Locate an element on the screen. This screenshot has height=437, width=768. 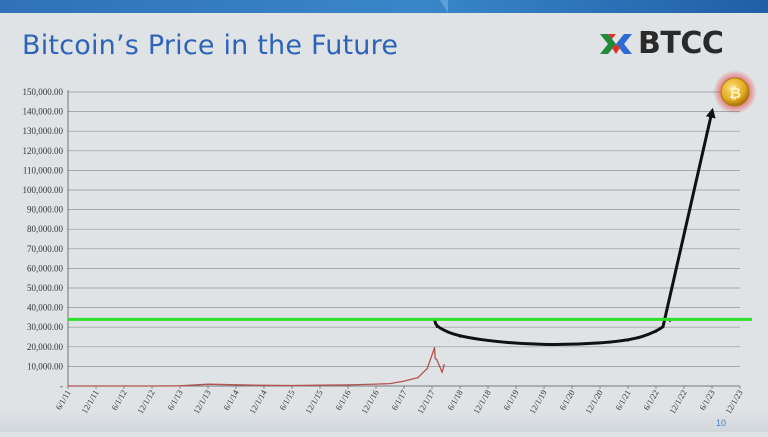
y-tick-label: 150,000.00 is located at coordinates (43, 92).